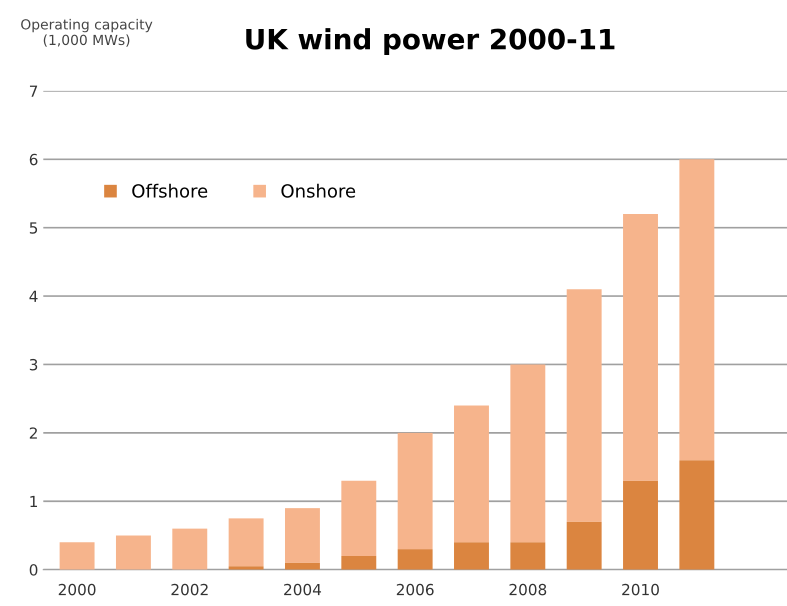  Describe the element at coordinates (189, 590) in the screenshot. I see `x-tick-label: 2002` at that location.